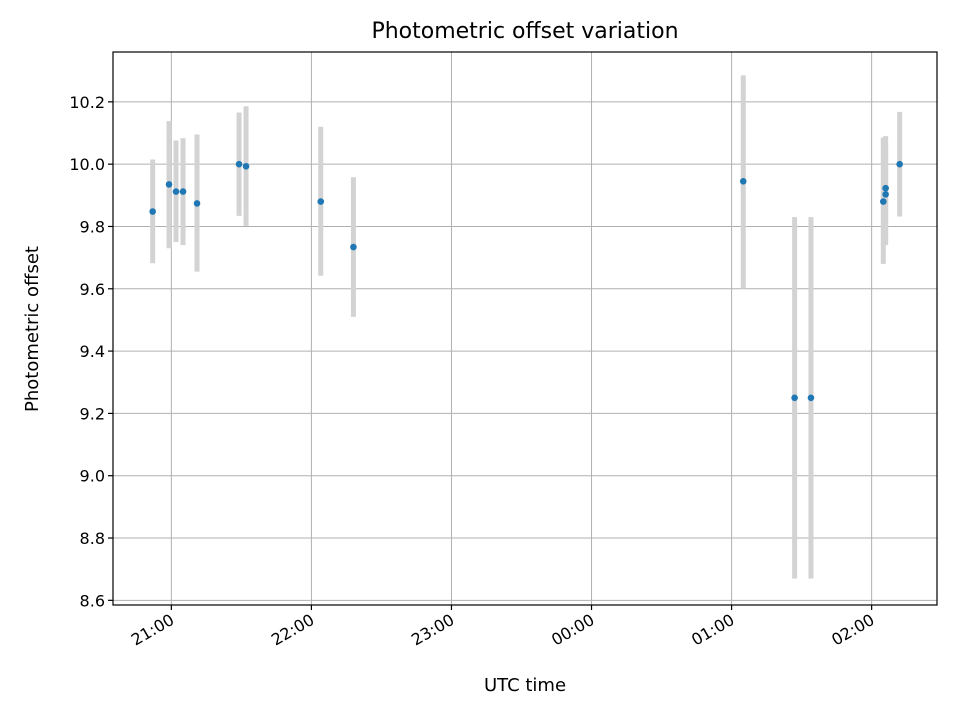 Image resolution: width=960 pixels, height=720 pixels. Describe the element at coordinates (32, 329) in the screenshot. I see `y-axis-label: Photometric offset` at that location.